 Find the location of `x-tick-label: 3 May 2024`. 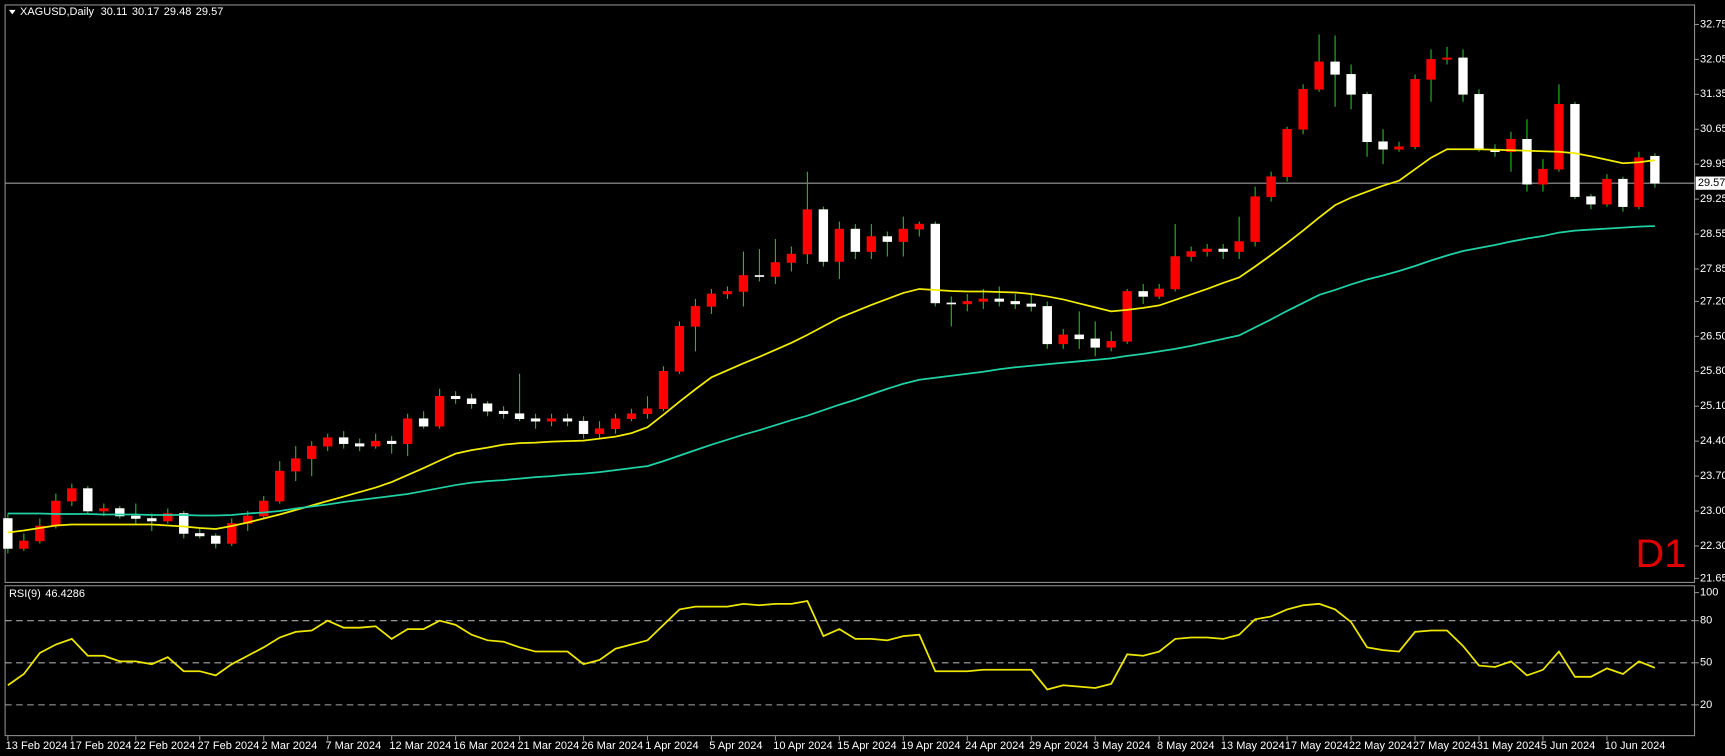

x-tick-label: 3 May 2024 is located at coordinates (1122, 746).